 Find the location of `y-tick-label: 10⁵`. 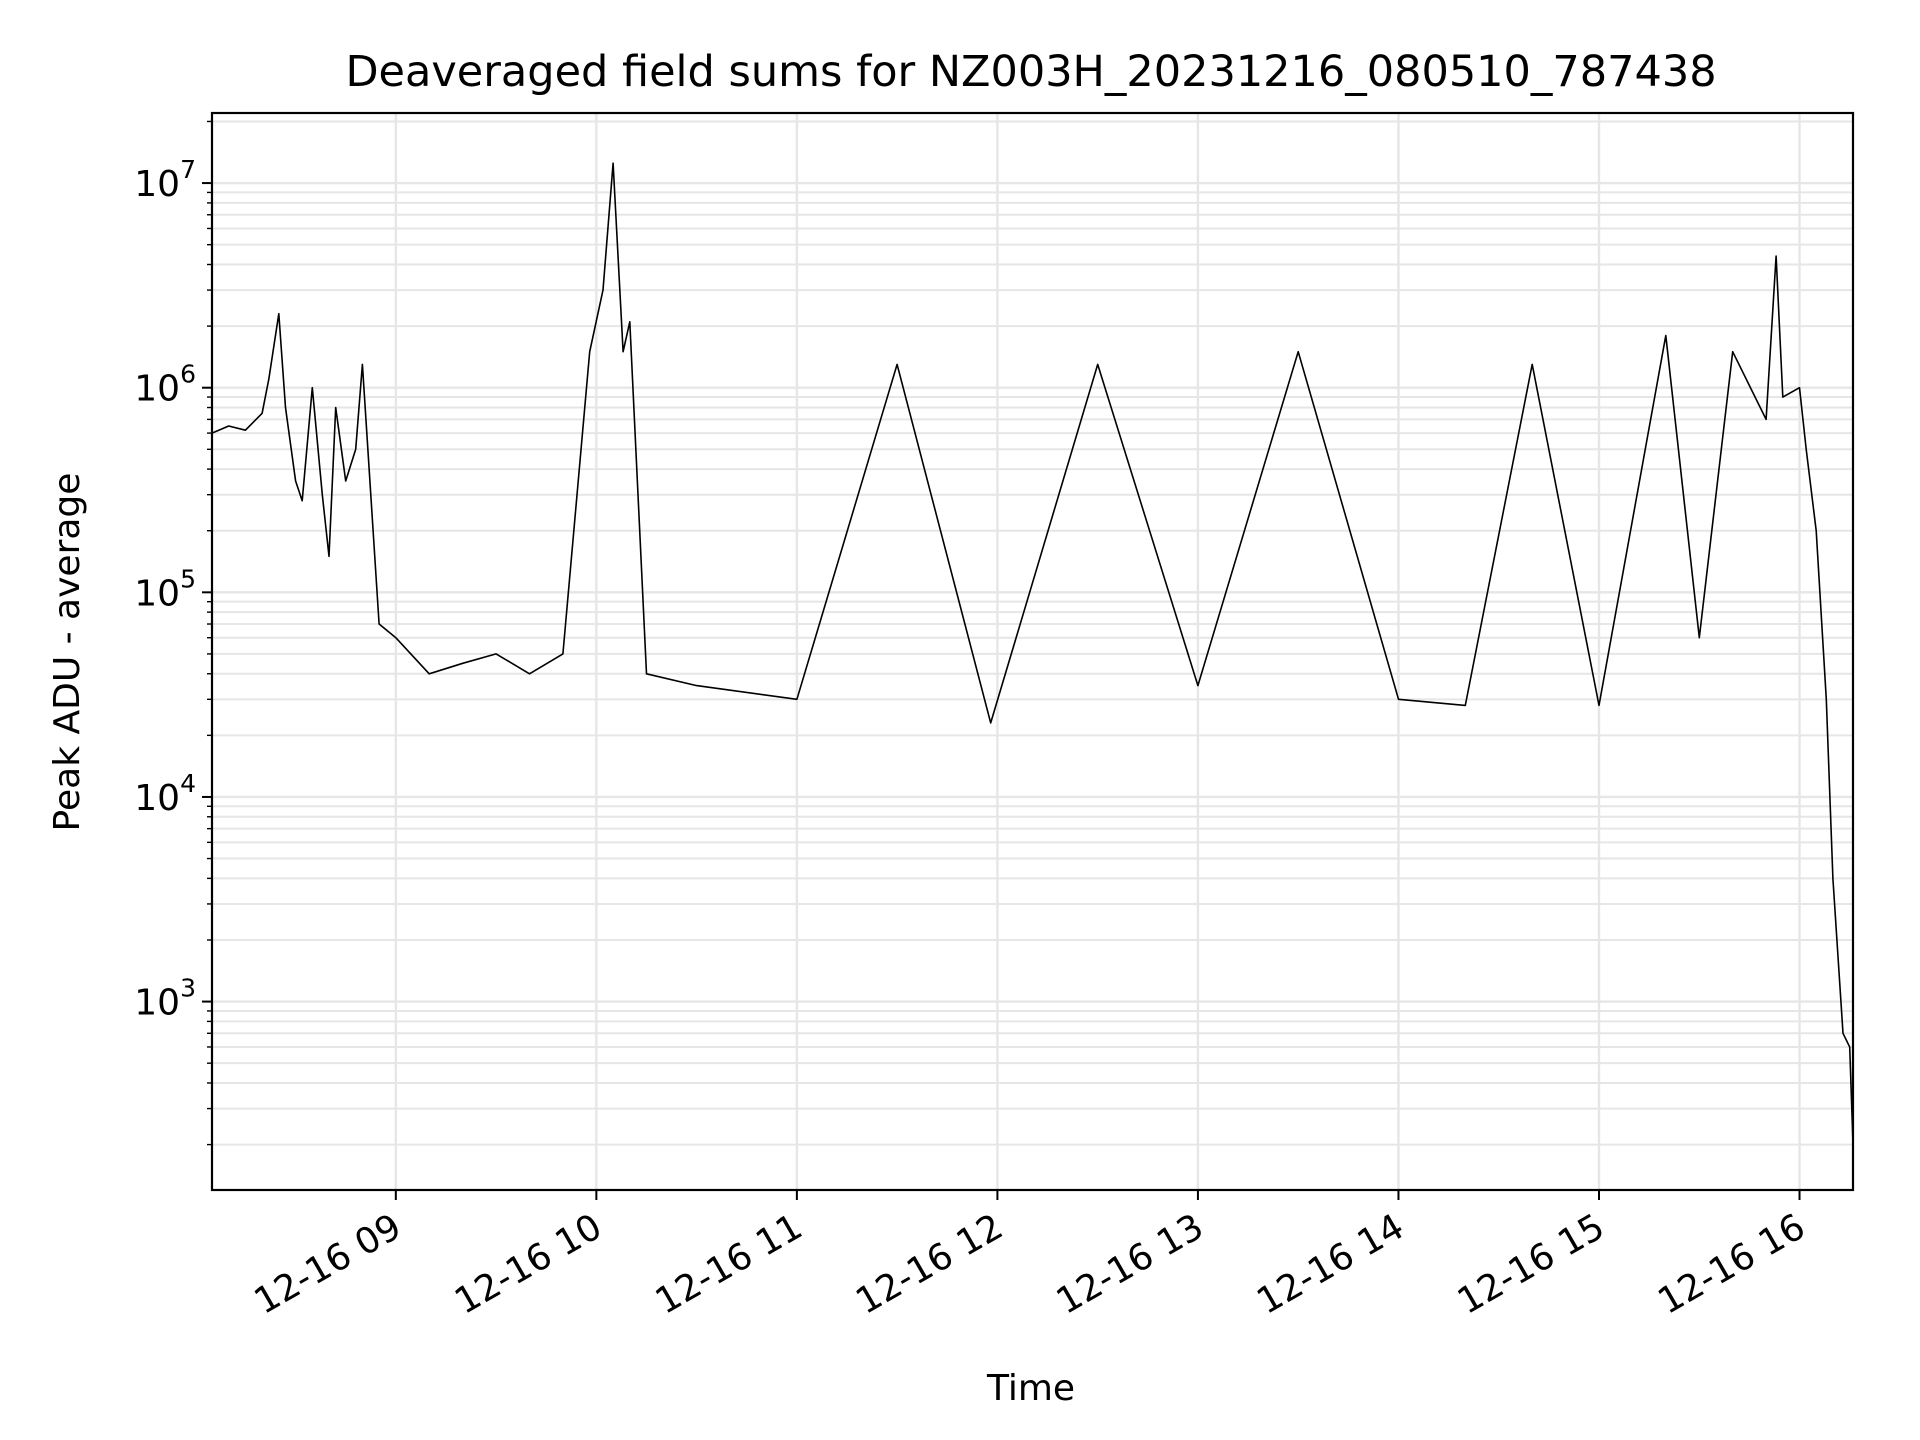

y-tick-label: 10⁵ is located at coordinates (165, 589).